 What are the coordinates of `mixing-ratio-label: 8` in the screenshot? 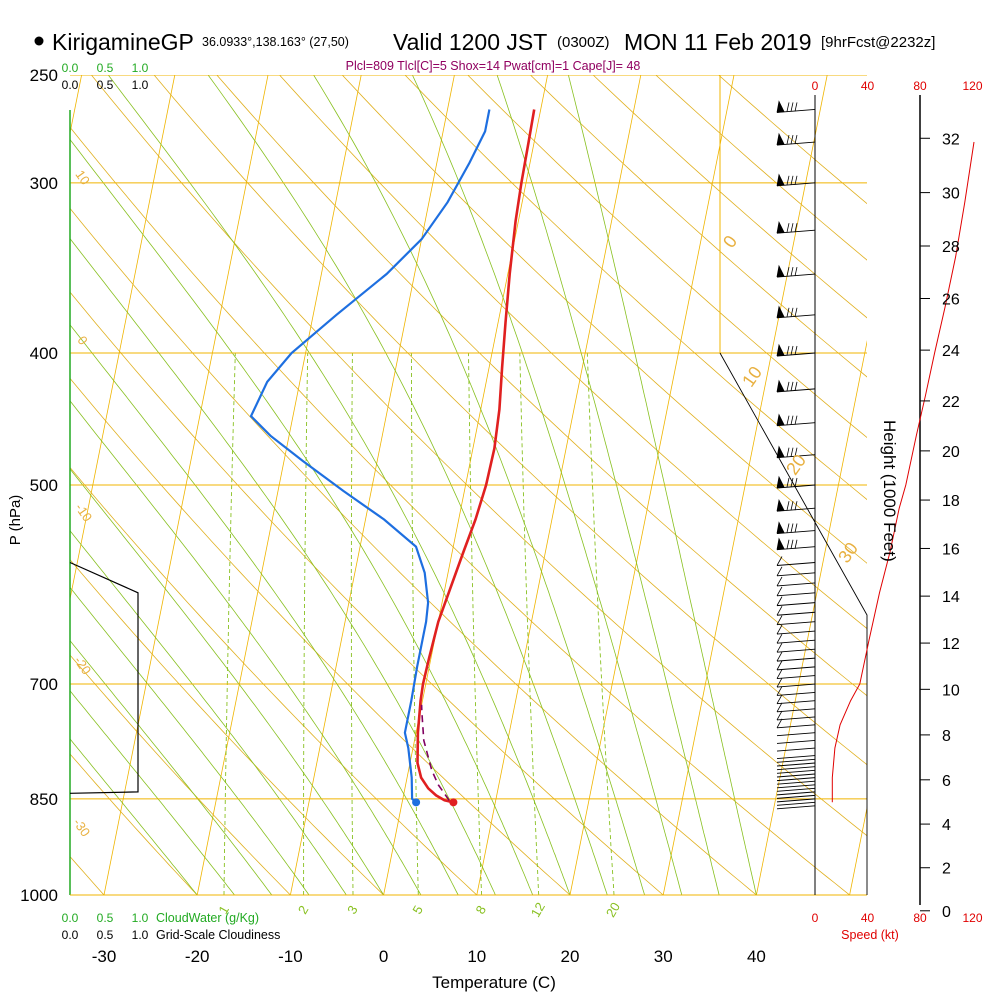 It's located at (481, 910).